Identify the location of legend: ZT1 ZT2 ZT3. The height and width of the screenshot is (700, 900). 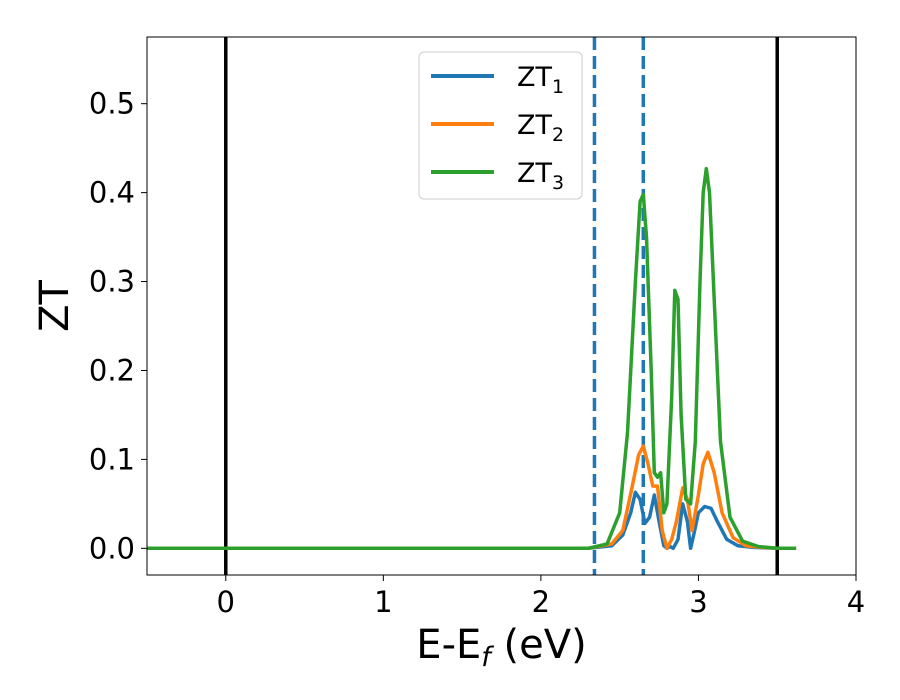
(500, 125).